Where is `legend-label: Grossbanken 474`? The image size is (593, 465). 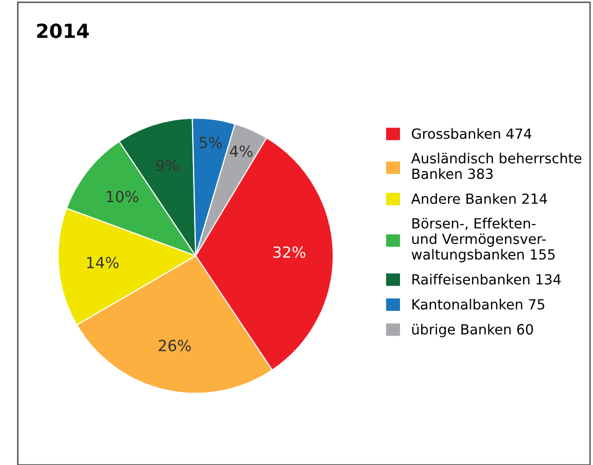
legend-label: Grossbanken 474 is located at coordinates (472, 133).